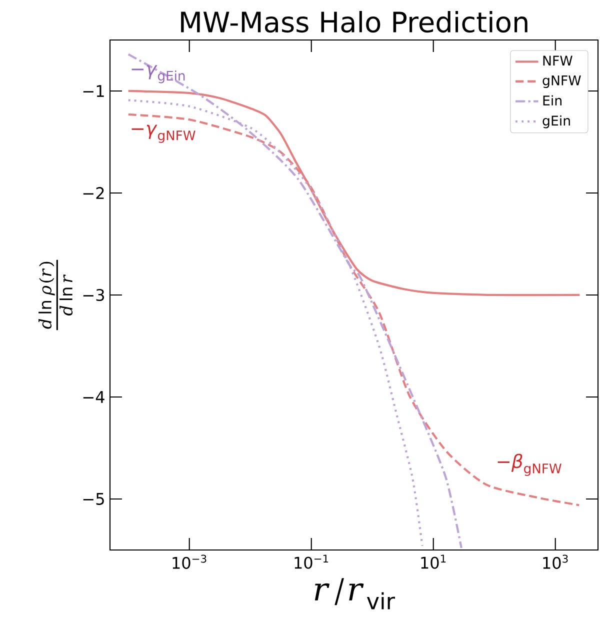  What do you see at coordinates (93, 295) in the screenshot?
I see `y-tick-label: −3` at bounding box center [93, 295].